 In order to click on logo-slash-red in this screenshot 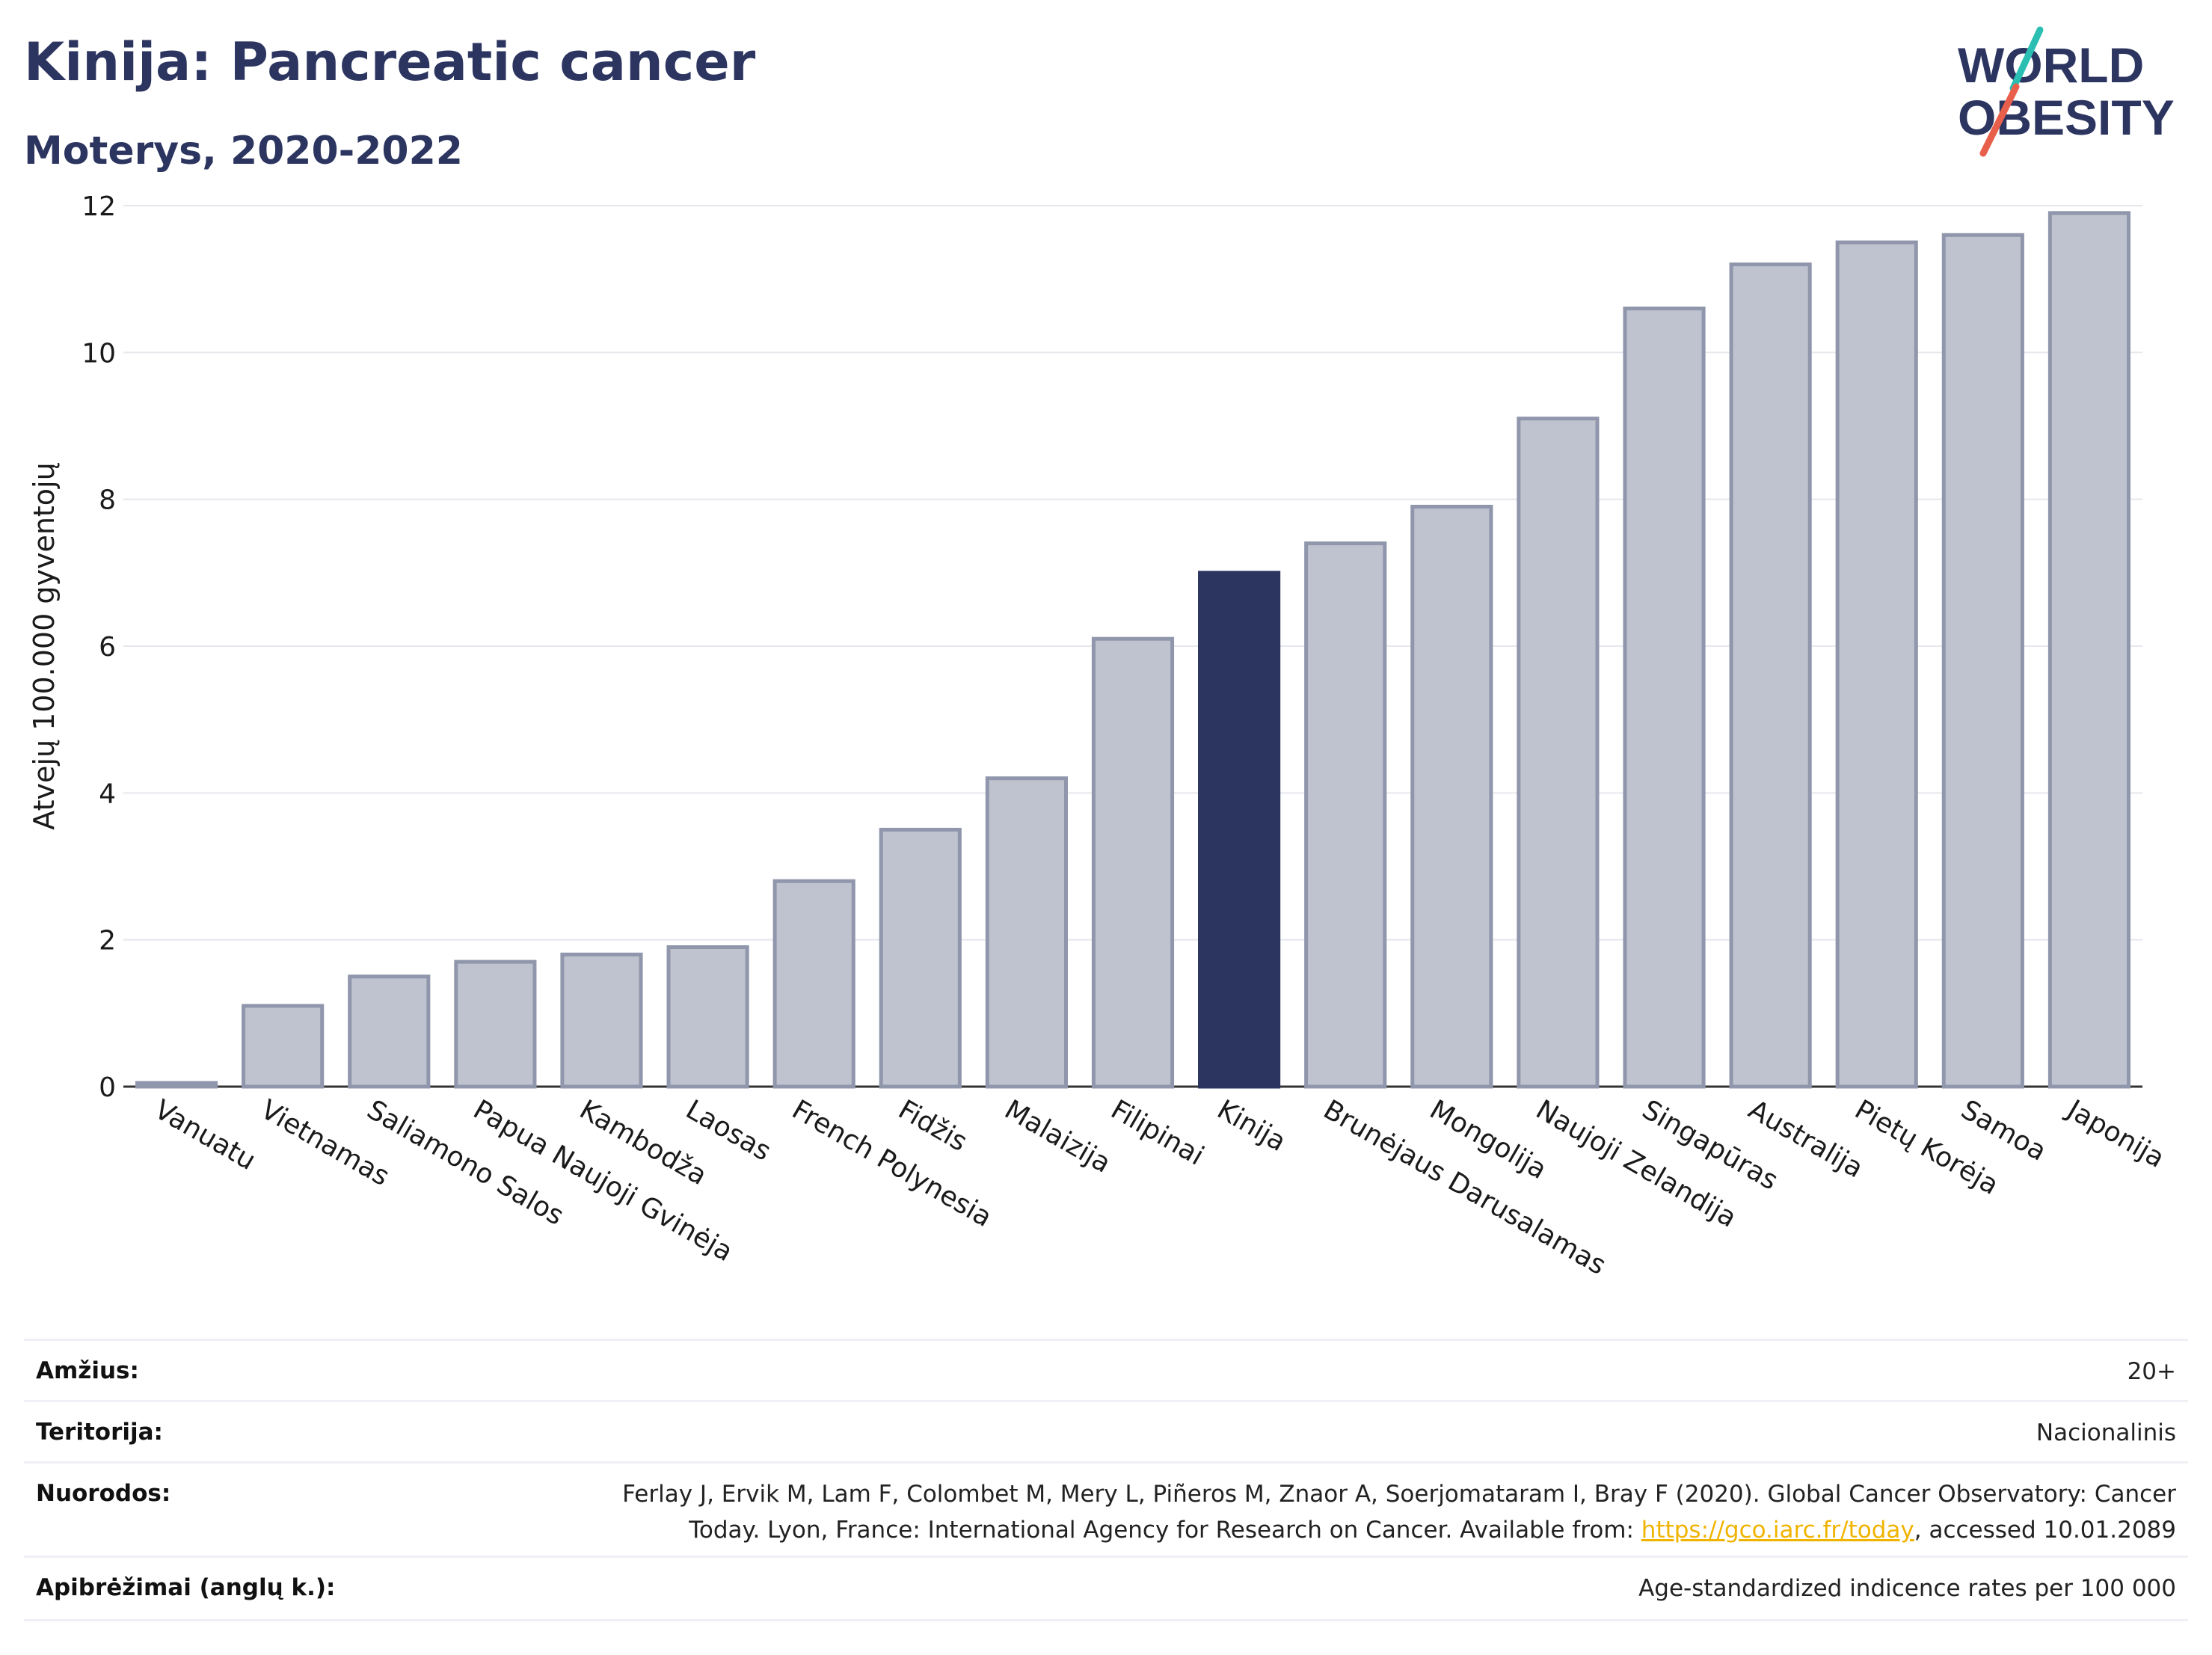, I will do `click(2000, 120)`.